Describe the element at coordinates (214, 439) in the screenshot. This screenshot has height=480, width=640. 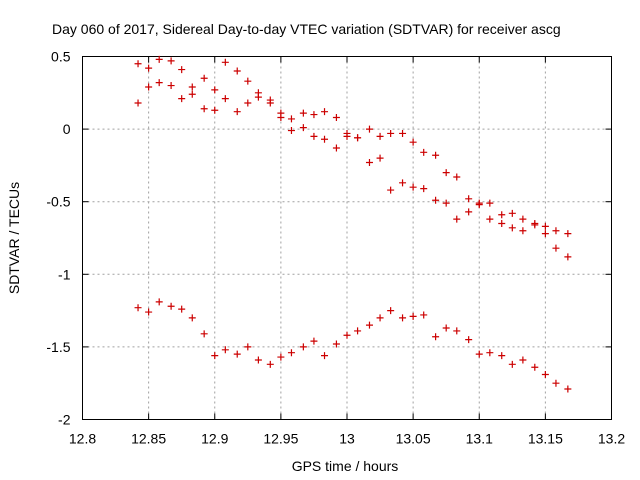
I see `x-tick-label: 12.9` at that location.